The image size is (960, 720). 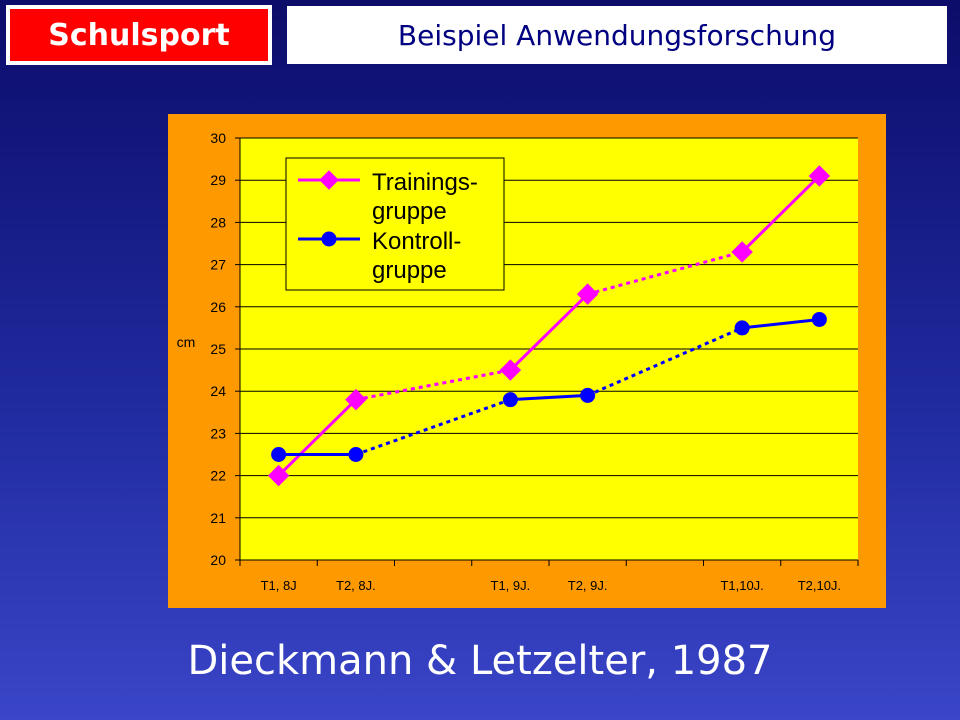 What do you see at coordinates (416, 241) in the screenshot?
I see `legend-label: Kontroll-` at bounding box center [416, 241].